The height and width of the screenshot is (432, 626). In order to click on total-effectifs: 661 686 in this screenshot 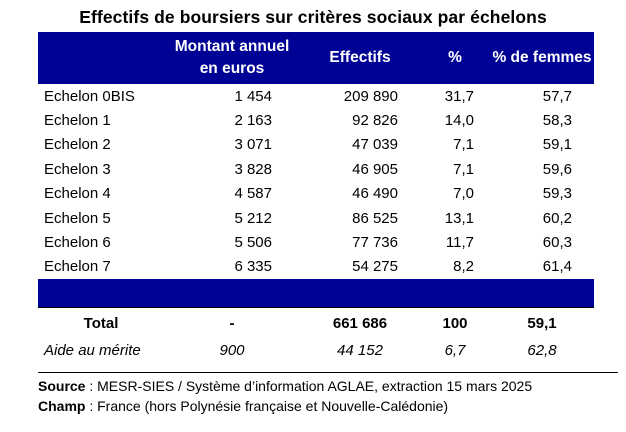, I will do `click(360, 323)`.